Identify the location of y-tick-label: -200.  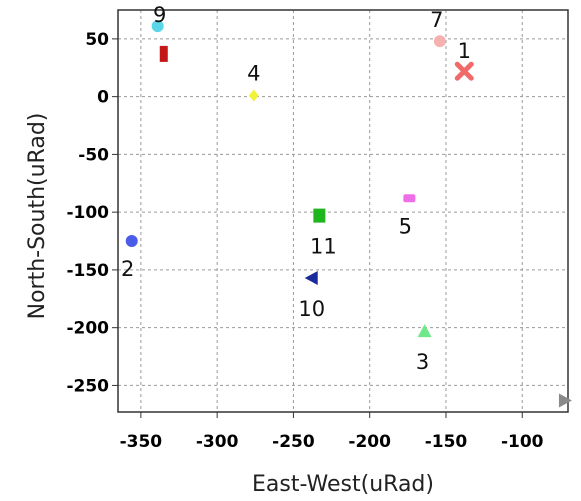
(87, 329).